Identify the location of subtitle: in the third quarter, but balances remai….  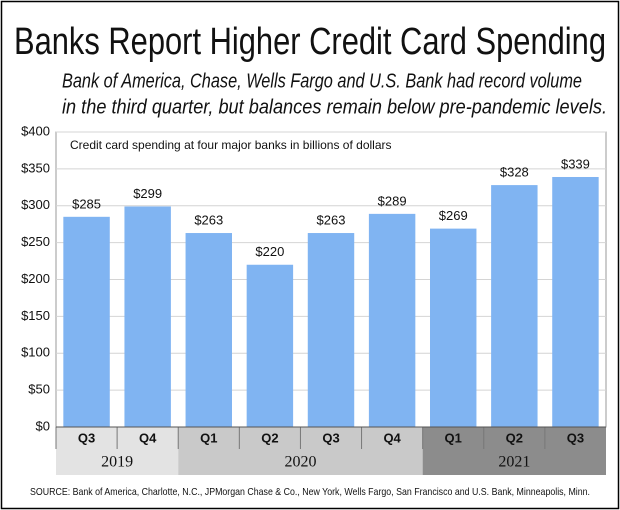
(334, 107).